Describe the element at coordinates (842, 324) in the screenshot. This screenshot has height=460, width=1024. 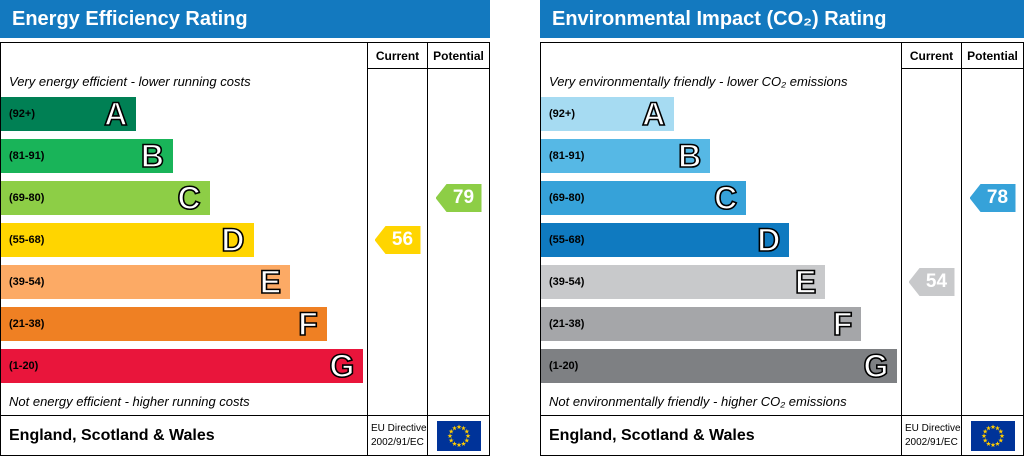
I see `band-letter: F` at that location.